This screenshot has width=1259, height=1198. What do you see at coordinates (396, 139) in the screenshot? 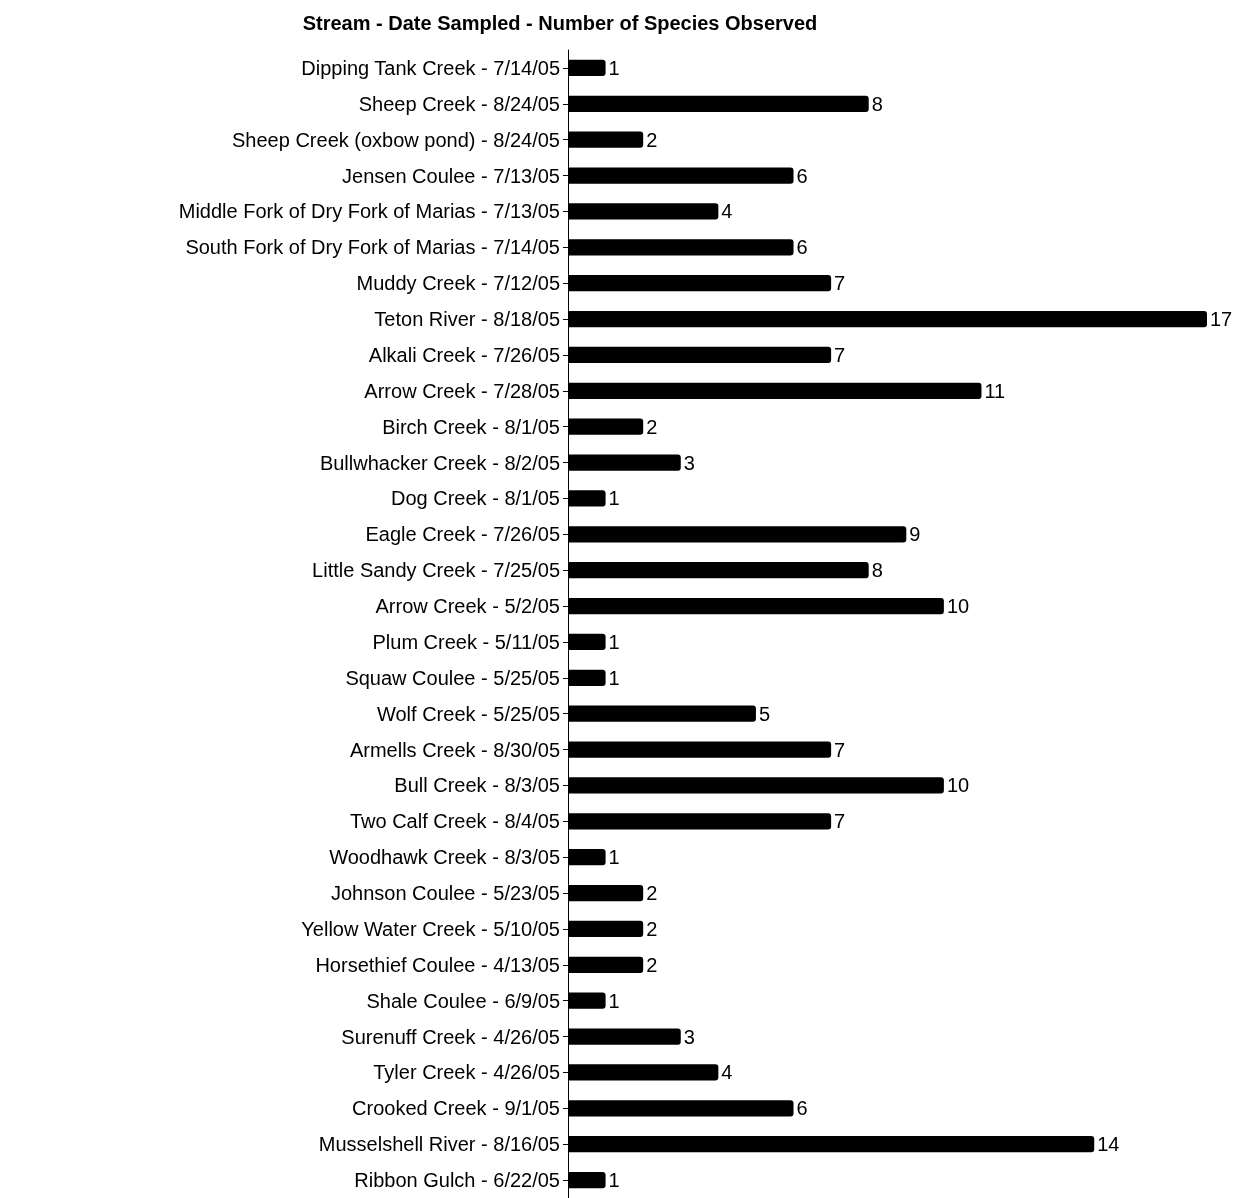
I see `y-tick-label: Sheep Creek (oxbow pond) - 8/24/05` at bounding box center [396, 139].